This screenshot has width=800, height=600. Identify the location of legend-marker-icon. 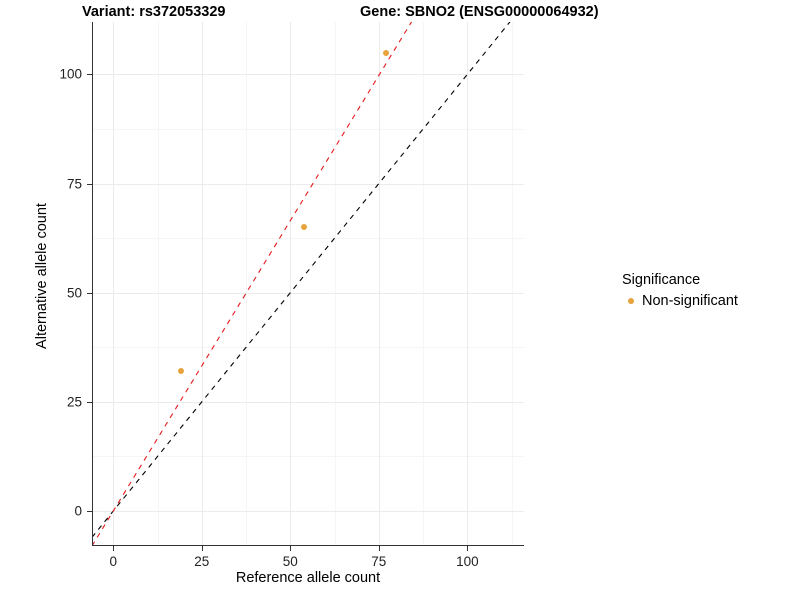
(630, 300).